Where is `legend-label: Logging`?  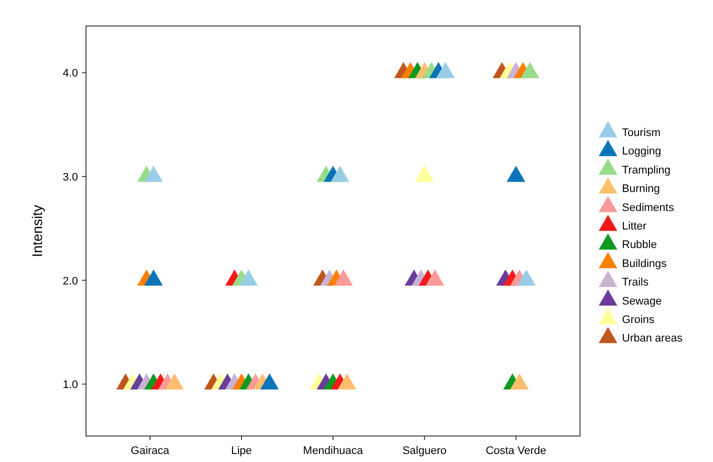 legend-label: Logging is located at coordinates (642, 152).